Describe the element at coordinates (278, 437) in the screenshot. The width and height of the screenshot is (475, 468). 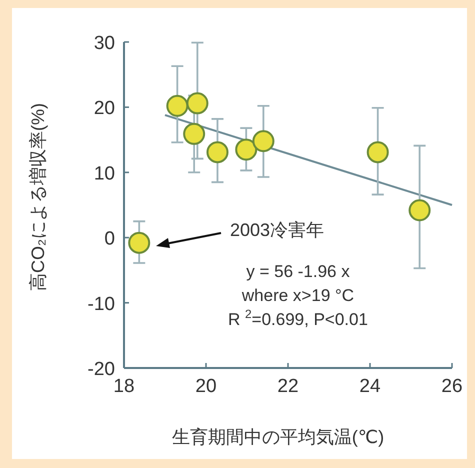
I see `x-axis-title: 生育期間中の平均気温(℃)` at that location.